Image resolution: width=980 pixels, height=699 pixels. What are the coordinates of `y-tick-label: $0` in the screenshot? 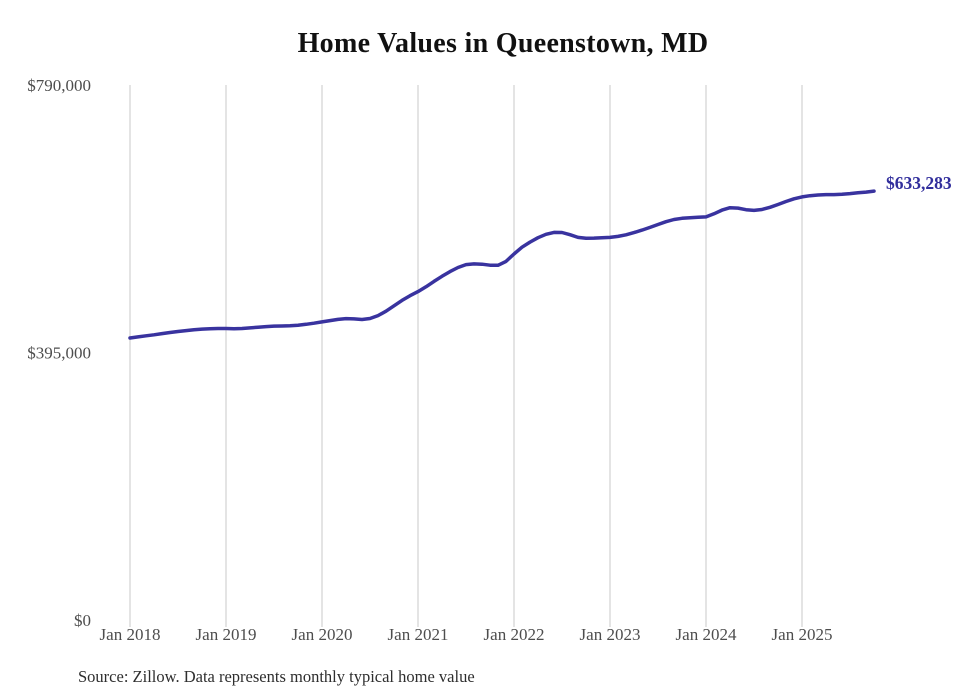 It's located at (82, 620).